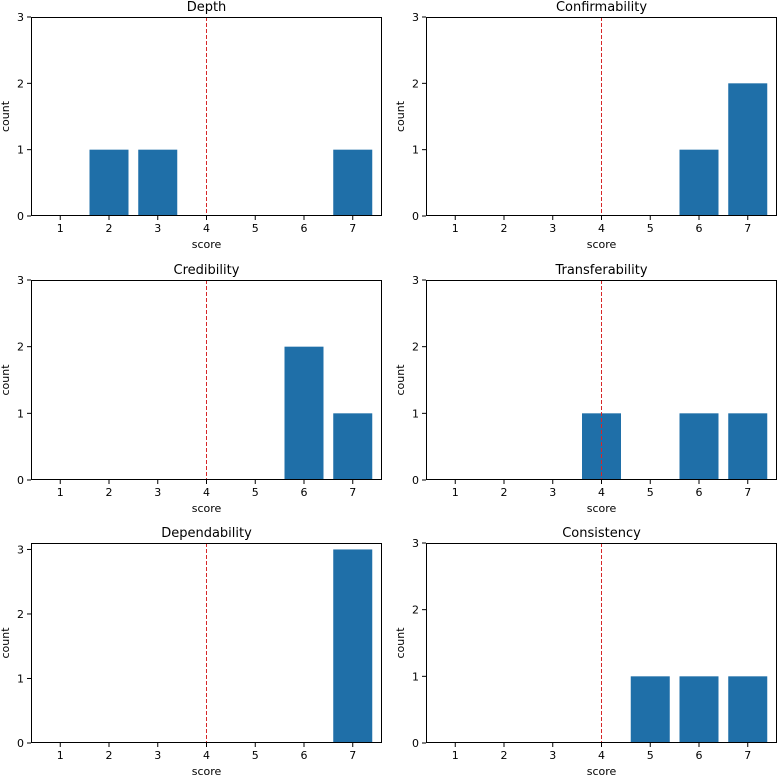  Describe the element at coordinates (600, 270) in the screenshot. I see `chart-title: Transferability` at that location.